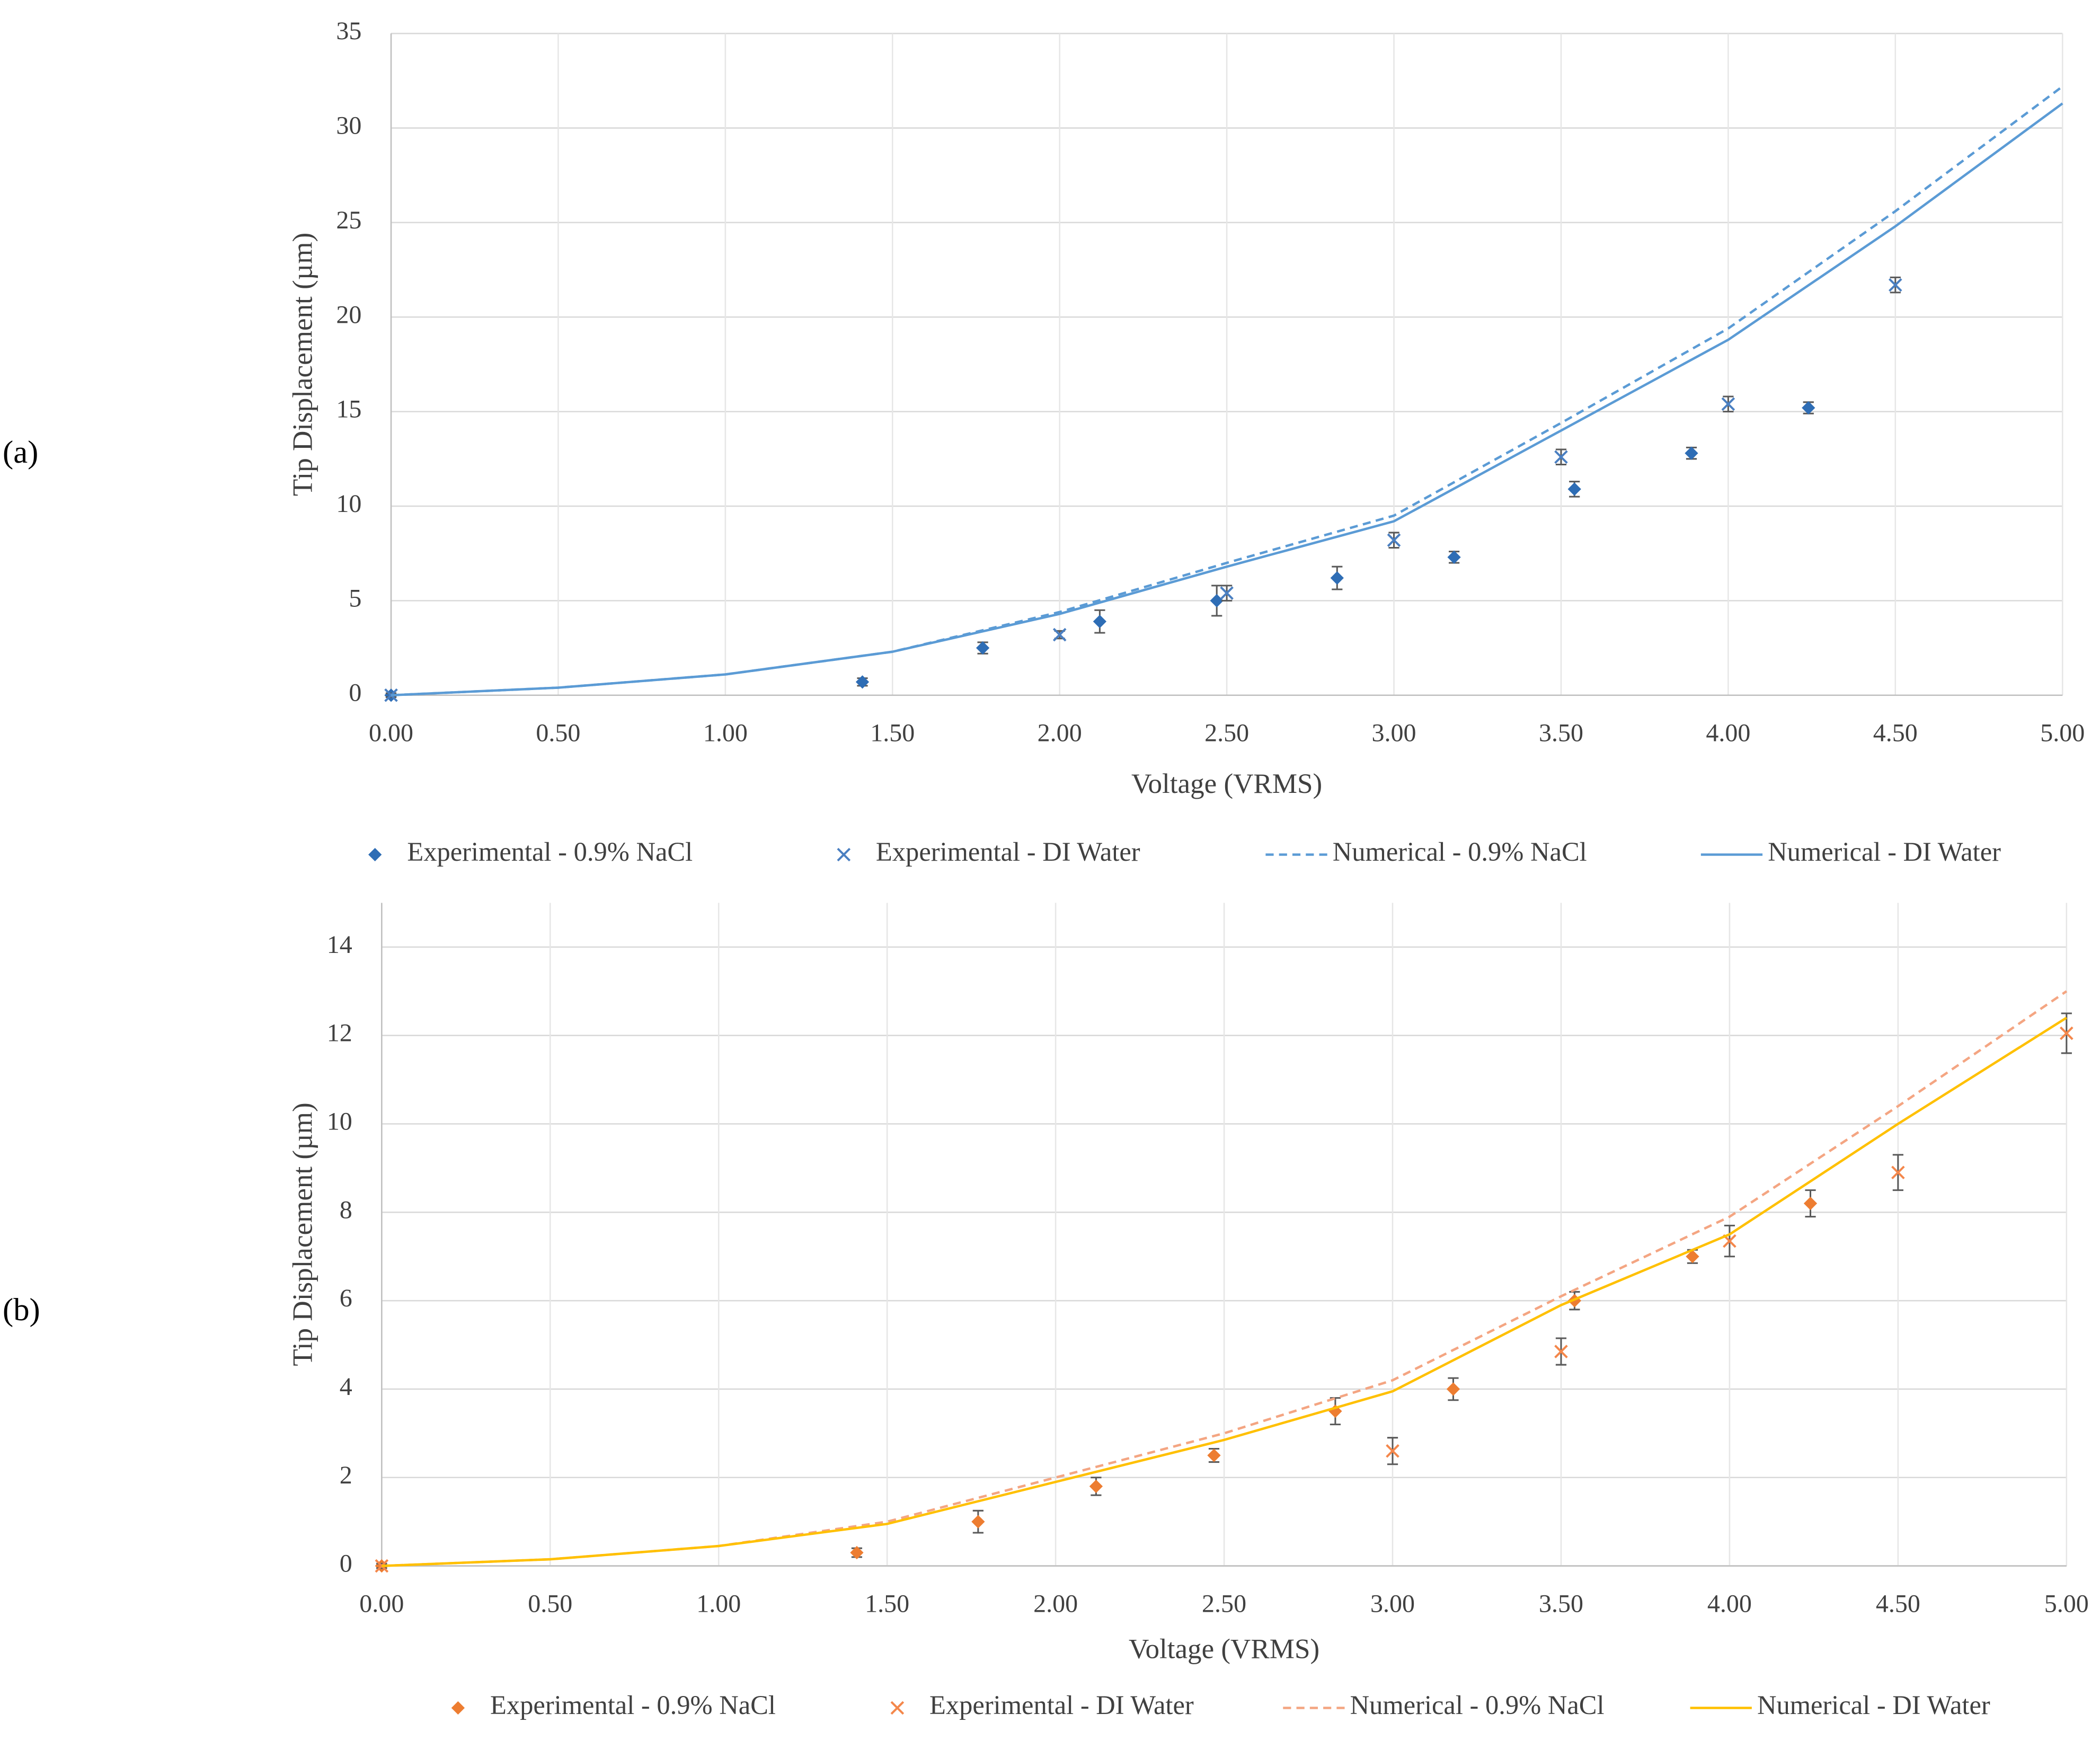 This screenshot has width=2100, height=1749. I want to click on panel-label: (a), so click(20, 453).